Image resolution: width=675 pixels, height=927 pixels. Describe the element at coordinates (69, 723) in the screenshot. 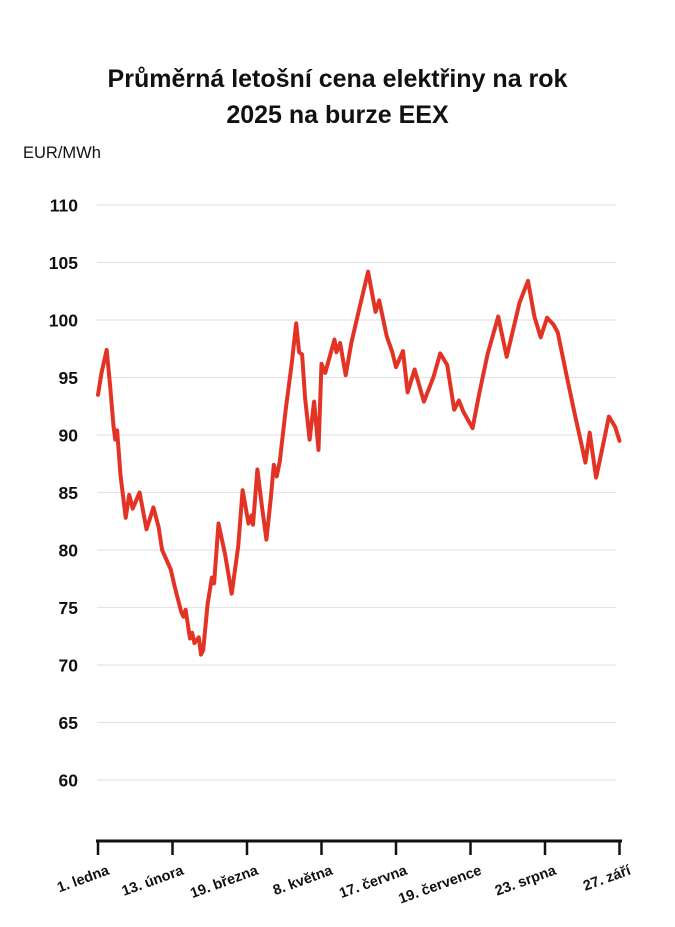

I see `y-axis-tick-label: 65` at that location.